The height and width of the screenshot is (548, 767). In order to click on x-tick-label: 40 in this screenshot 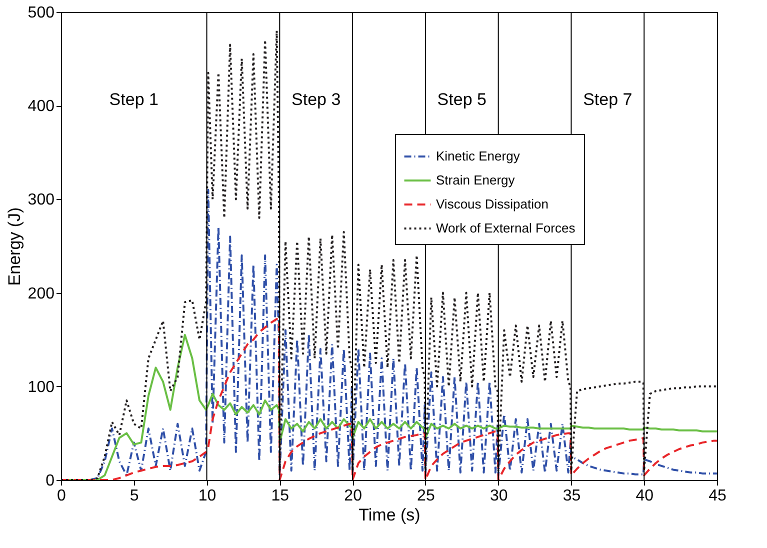, I will do `click(645, 496)`.